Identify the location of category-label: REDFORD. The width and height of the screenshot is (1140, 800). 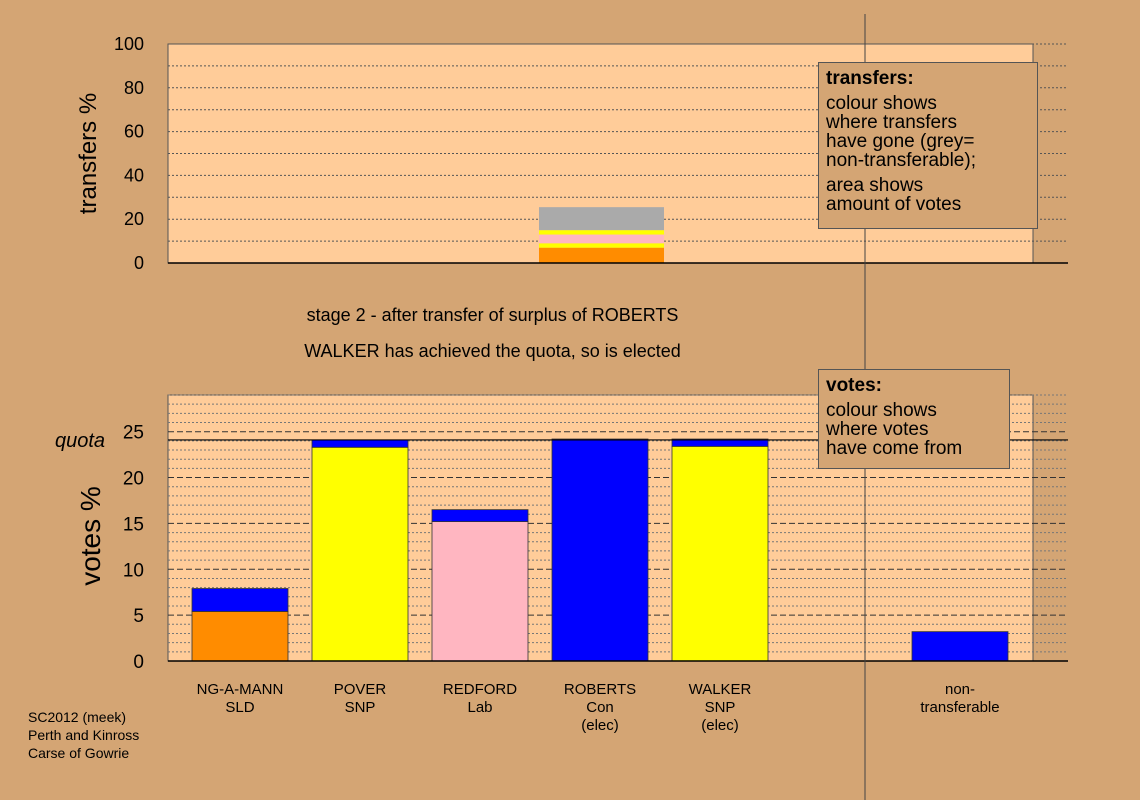
(480, 689).